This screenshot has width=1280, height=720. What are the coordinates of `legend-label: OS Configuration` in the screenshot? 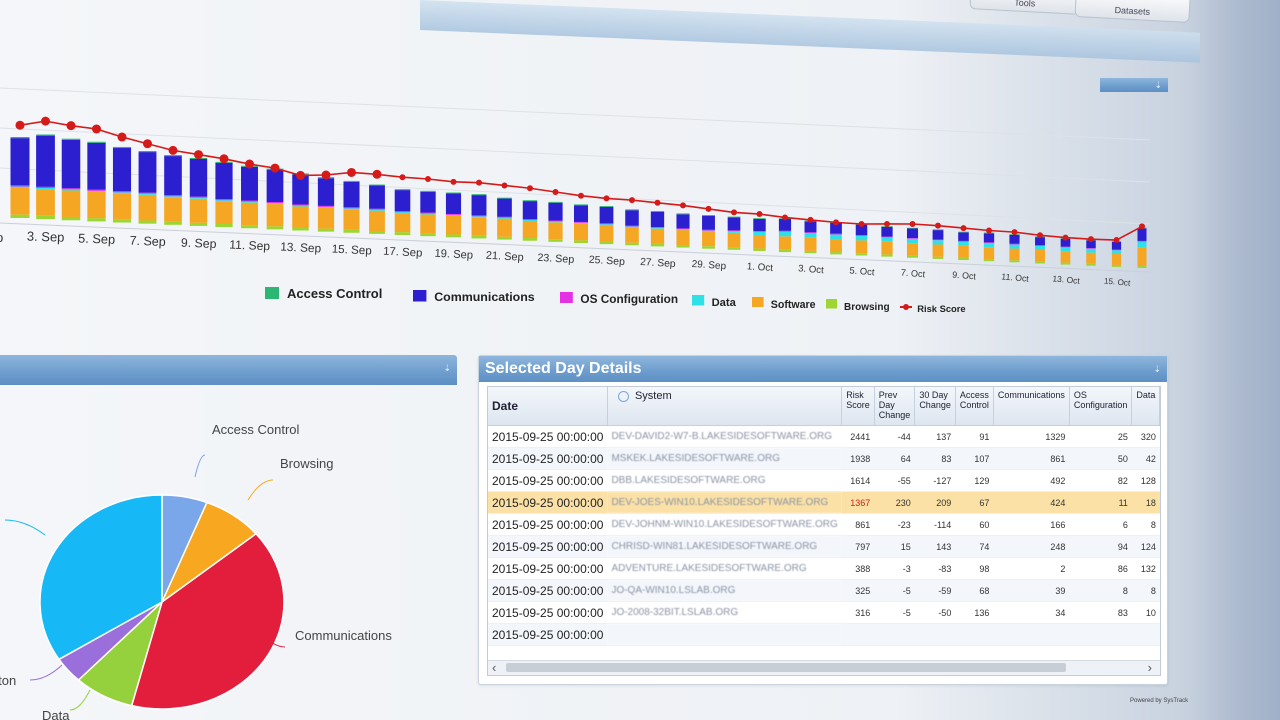 It's located at (629, 299).